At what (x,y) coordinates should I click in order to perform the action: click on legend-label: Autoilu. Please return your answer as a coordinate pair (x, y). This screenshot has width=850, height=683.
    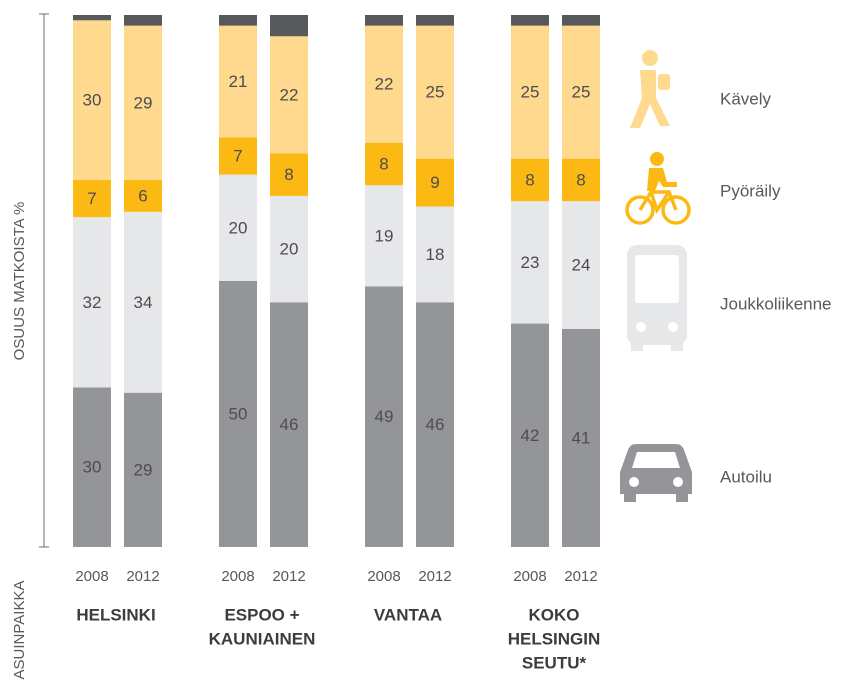
    Looking at the image, I should click on (746, 476).